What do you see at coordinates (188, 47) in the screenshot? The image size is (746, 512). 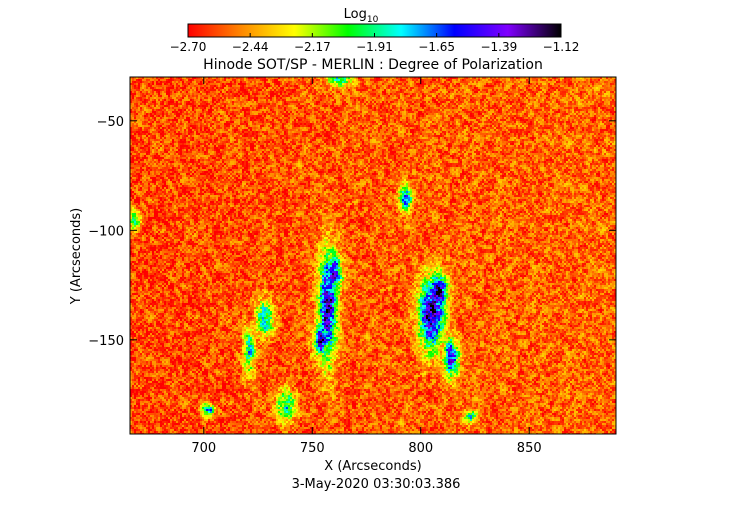 I see `colorbar-tick-label: −2.70` at bounding box center [188, 47].